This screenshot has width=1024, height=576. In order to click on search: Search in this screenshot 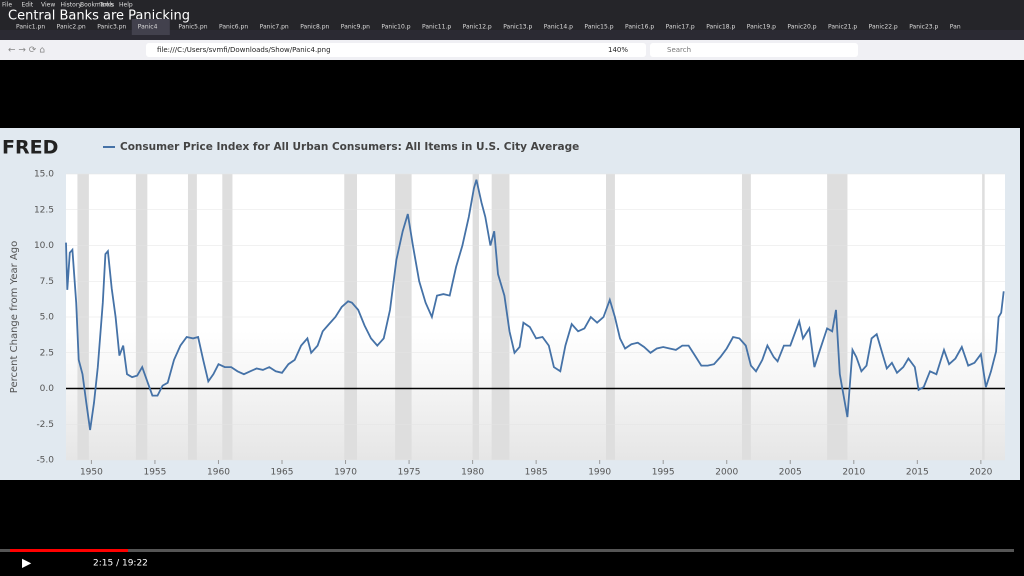, I will do `click(679, 50)`.